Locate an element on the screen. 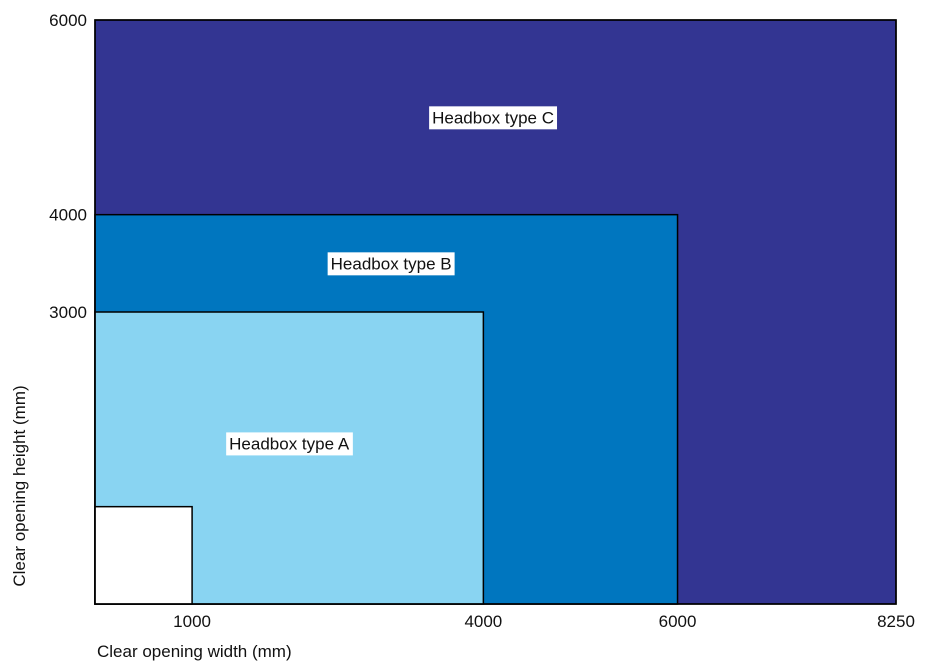 This screenshot has width=941, height=666. x-axis-label: Clear opening width (mm) is located at coordinates (194, 651).